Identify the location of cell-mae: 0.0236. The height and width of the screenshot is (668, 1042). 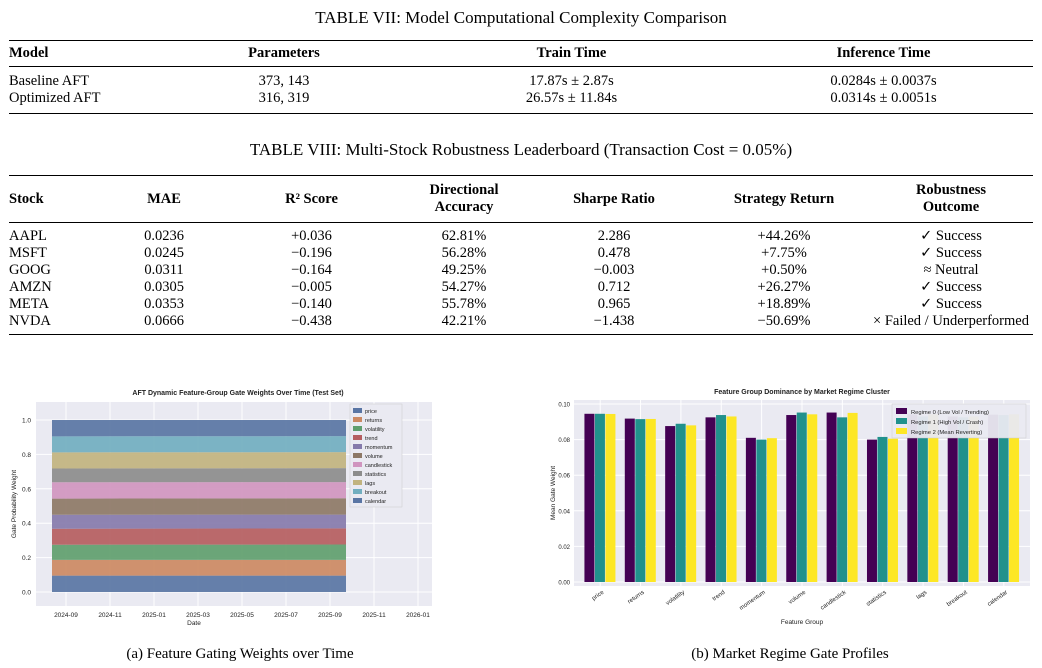
(164, 236).